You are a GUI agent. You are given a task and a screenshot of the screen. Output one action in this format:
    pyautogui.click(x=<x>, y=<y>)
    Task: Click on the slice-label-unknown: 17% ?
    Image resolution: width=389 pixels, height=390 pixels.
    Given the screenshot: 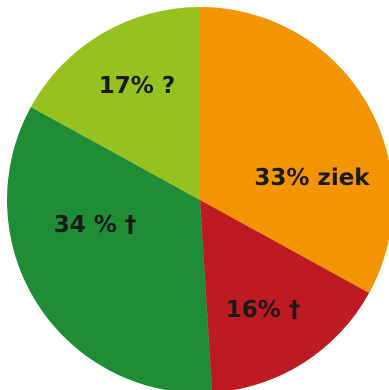 What is the action you would take?
    pyautogui.click(x=137, y=86)
    